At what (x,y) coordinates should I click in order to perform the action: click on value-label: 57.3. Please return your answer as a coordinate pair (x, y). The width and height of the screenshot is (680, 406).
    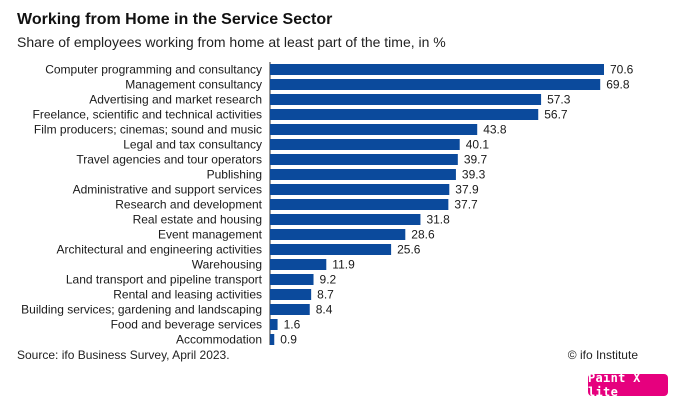
    Looking at the image, I should click on (559, 100).